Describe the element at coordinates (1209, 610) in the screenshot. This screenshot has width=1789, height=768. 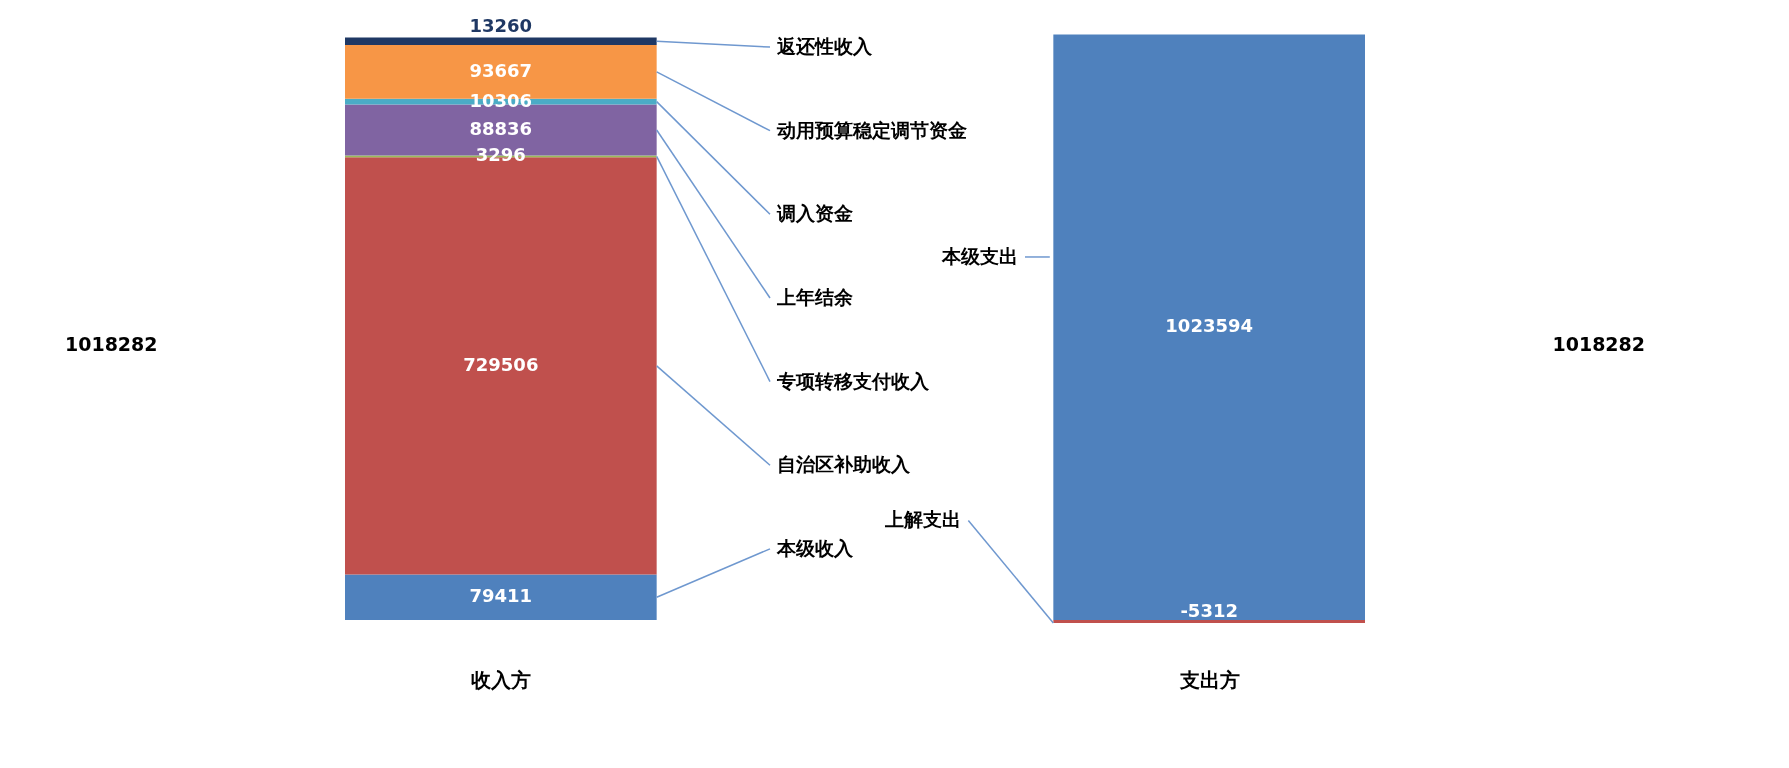
I see `data-label: -5312` at that location.